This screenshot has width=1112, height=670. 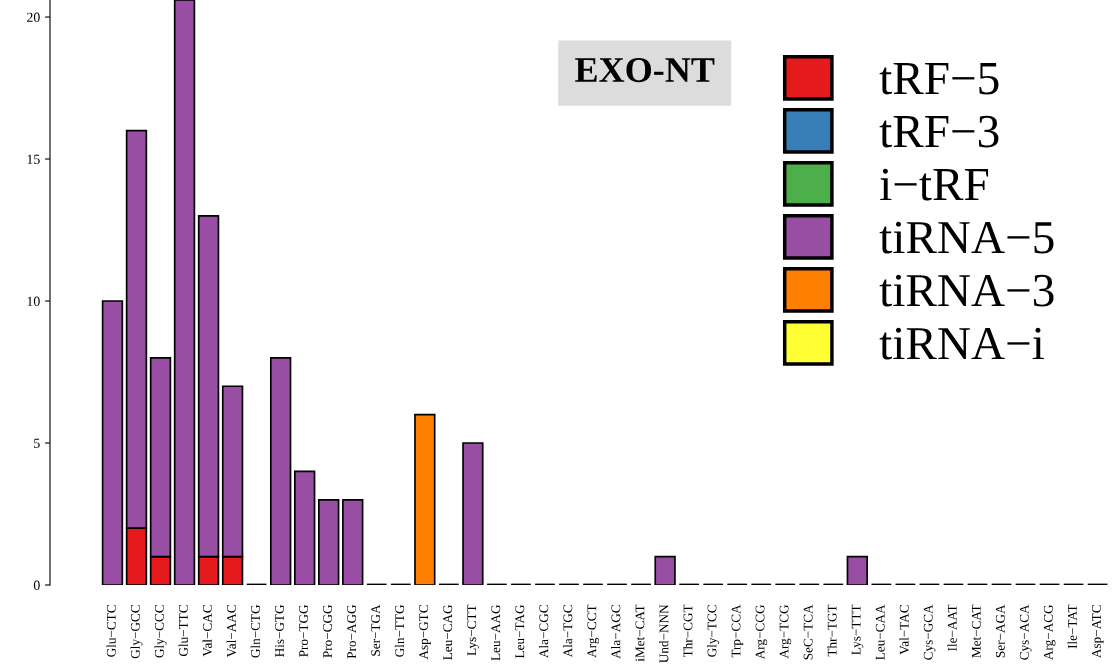 What do you see at coordinates (976, 631) in the screenshot?
I see `x-tick-label: Met−CAT` at bounding box center [976, 631].